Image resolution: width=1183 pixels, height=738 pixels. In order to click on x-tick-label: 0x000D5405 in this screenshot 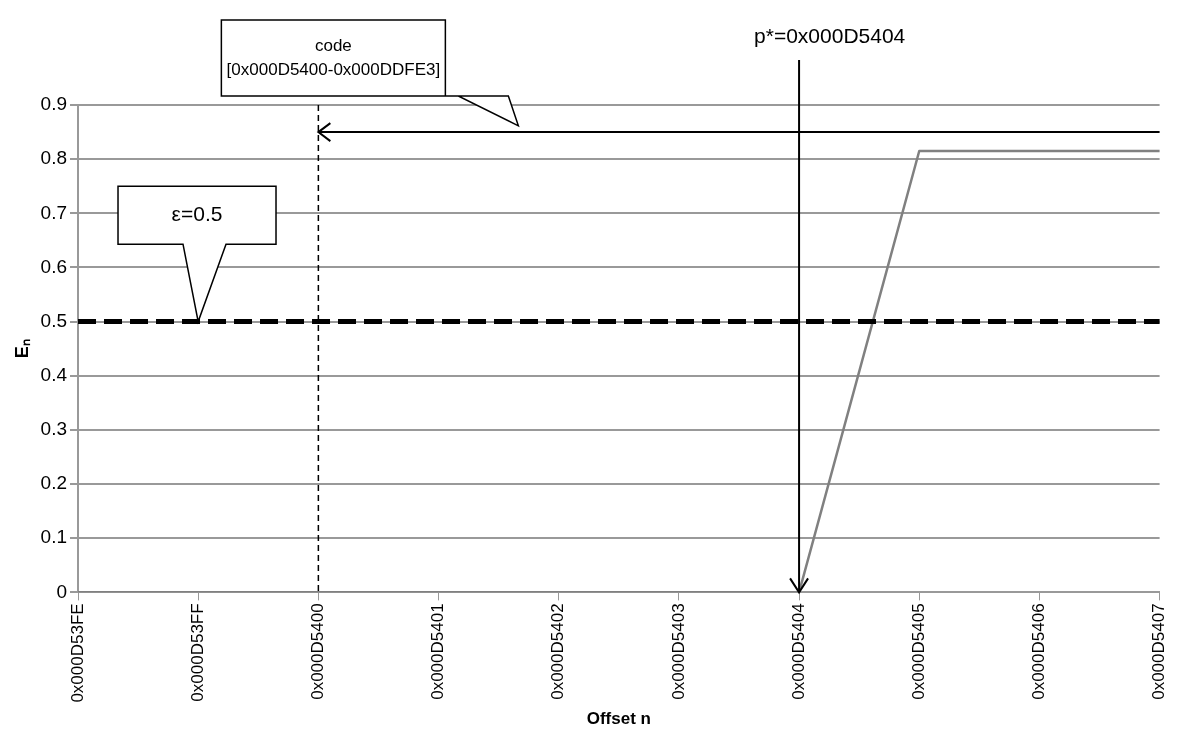, I will do `click(918, 651)`.